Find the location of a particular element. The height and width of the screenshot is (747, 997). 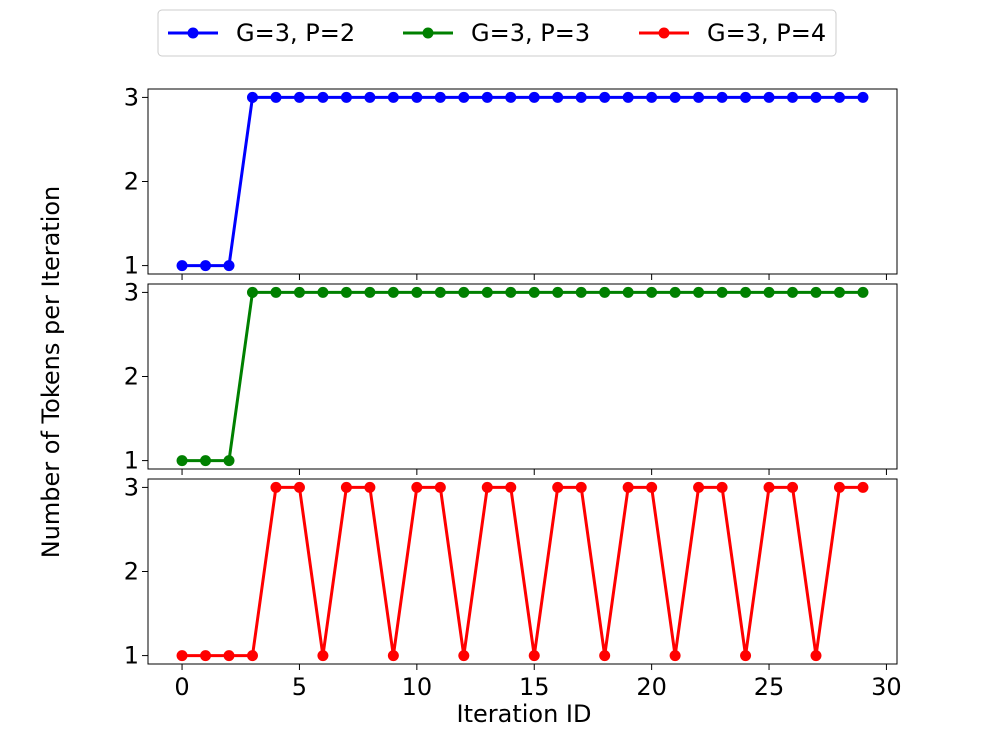

legend-label: G=3, P=3 is located at coordinates (530, 33).